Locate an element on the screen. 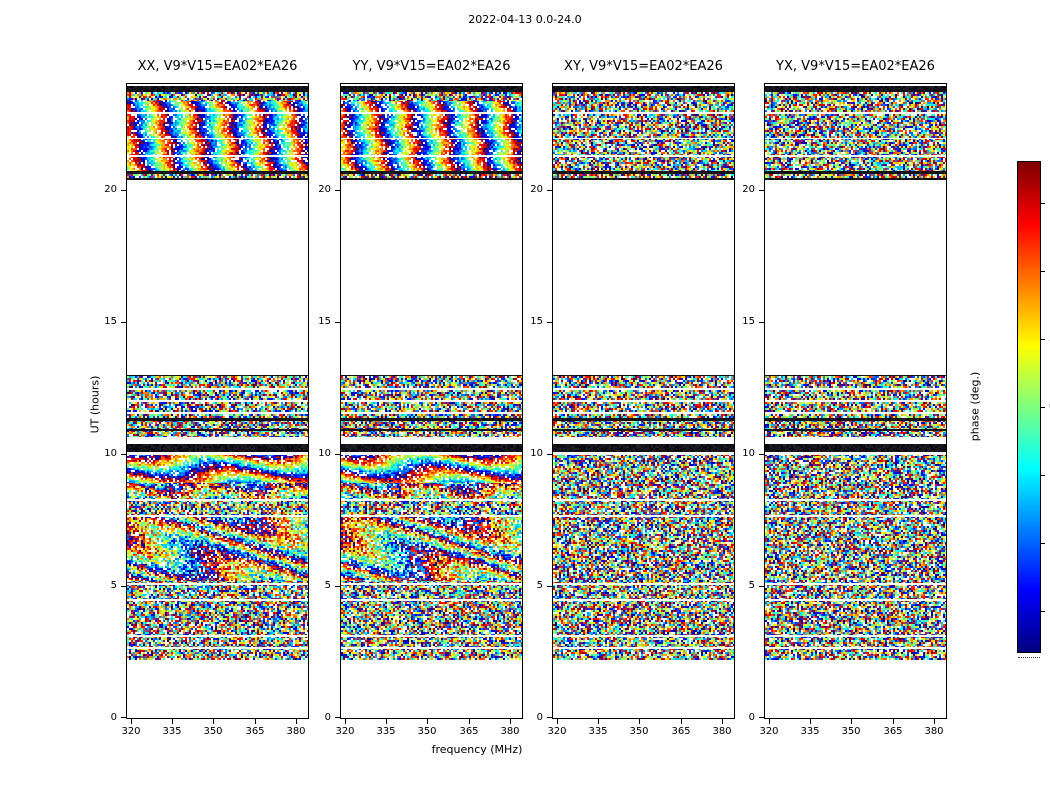 The height and width of the screenshot is (800, 1050). colorbar: 150100500−50−100−150 is located at coordinates (1033, 407).